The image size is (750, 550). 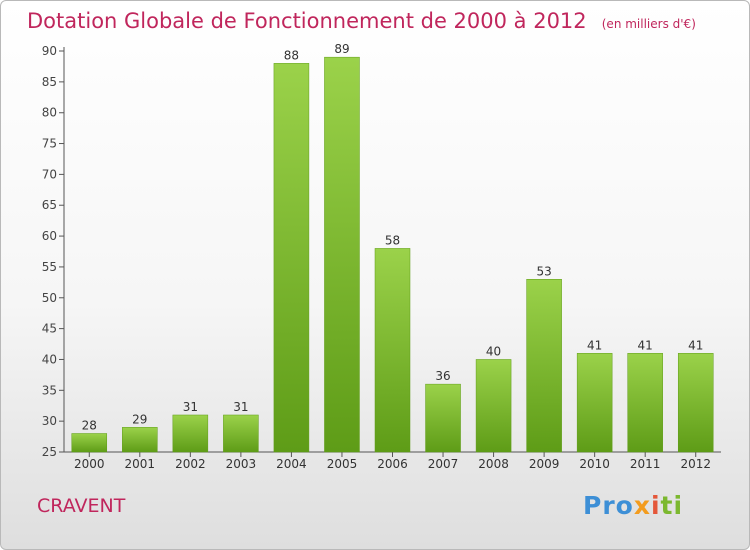 I want to click on data-label: 28, so click(x=89, y=425).